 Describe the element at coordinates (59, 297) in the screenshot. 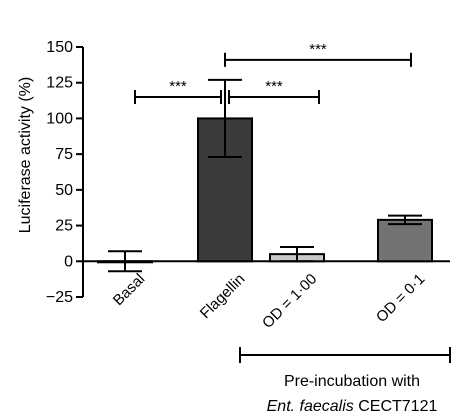

I see `y-tick-label: −25` at that location.